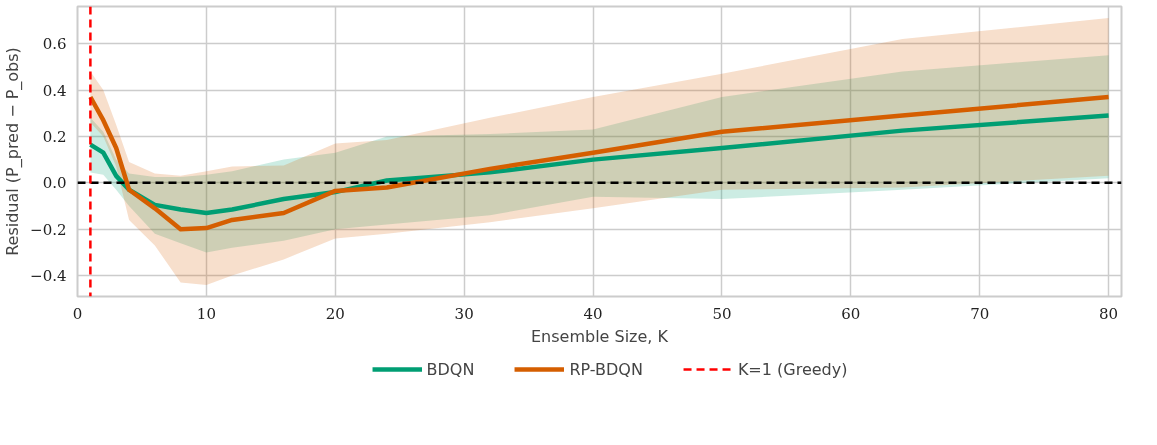 This screenshot has height=445, width=1157. Describe the element at coordinates (851, 313) in the screenshot. I see `x-tick-label: 60` at that location.